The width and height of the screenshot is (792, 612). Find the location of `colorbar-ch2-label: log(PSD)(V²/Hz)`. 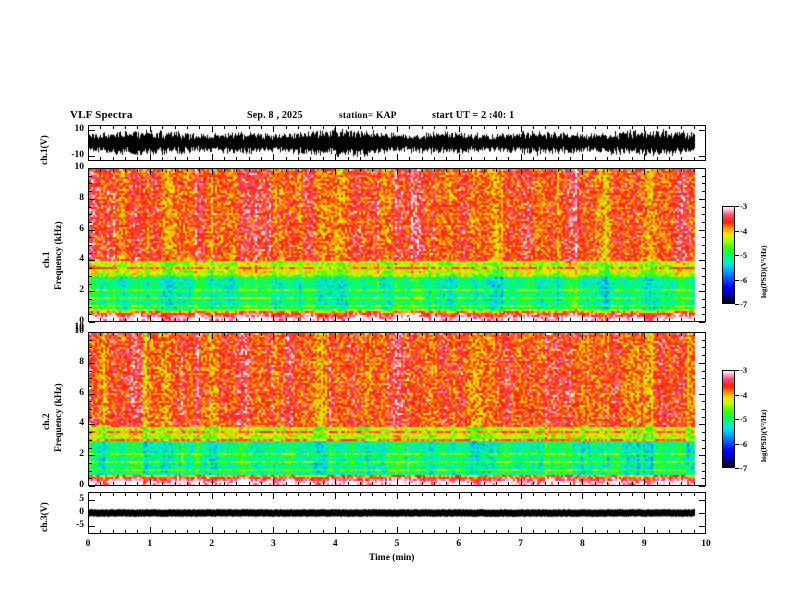

colorbar-ch2-label: log(PSD)(V²/Hz) is located at coordinates (763, 435).